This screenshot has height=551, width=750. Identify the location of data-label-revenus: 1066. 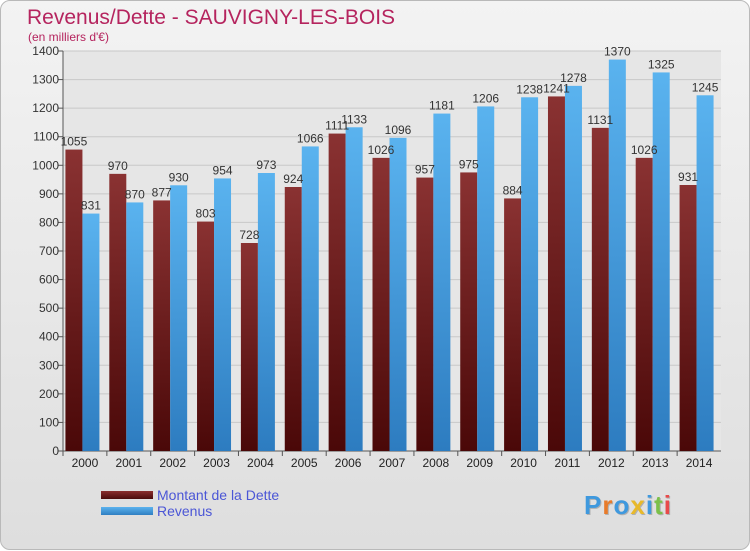
(310, 138).